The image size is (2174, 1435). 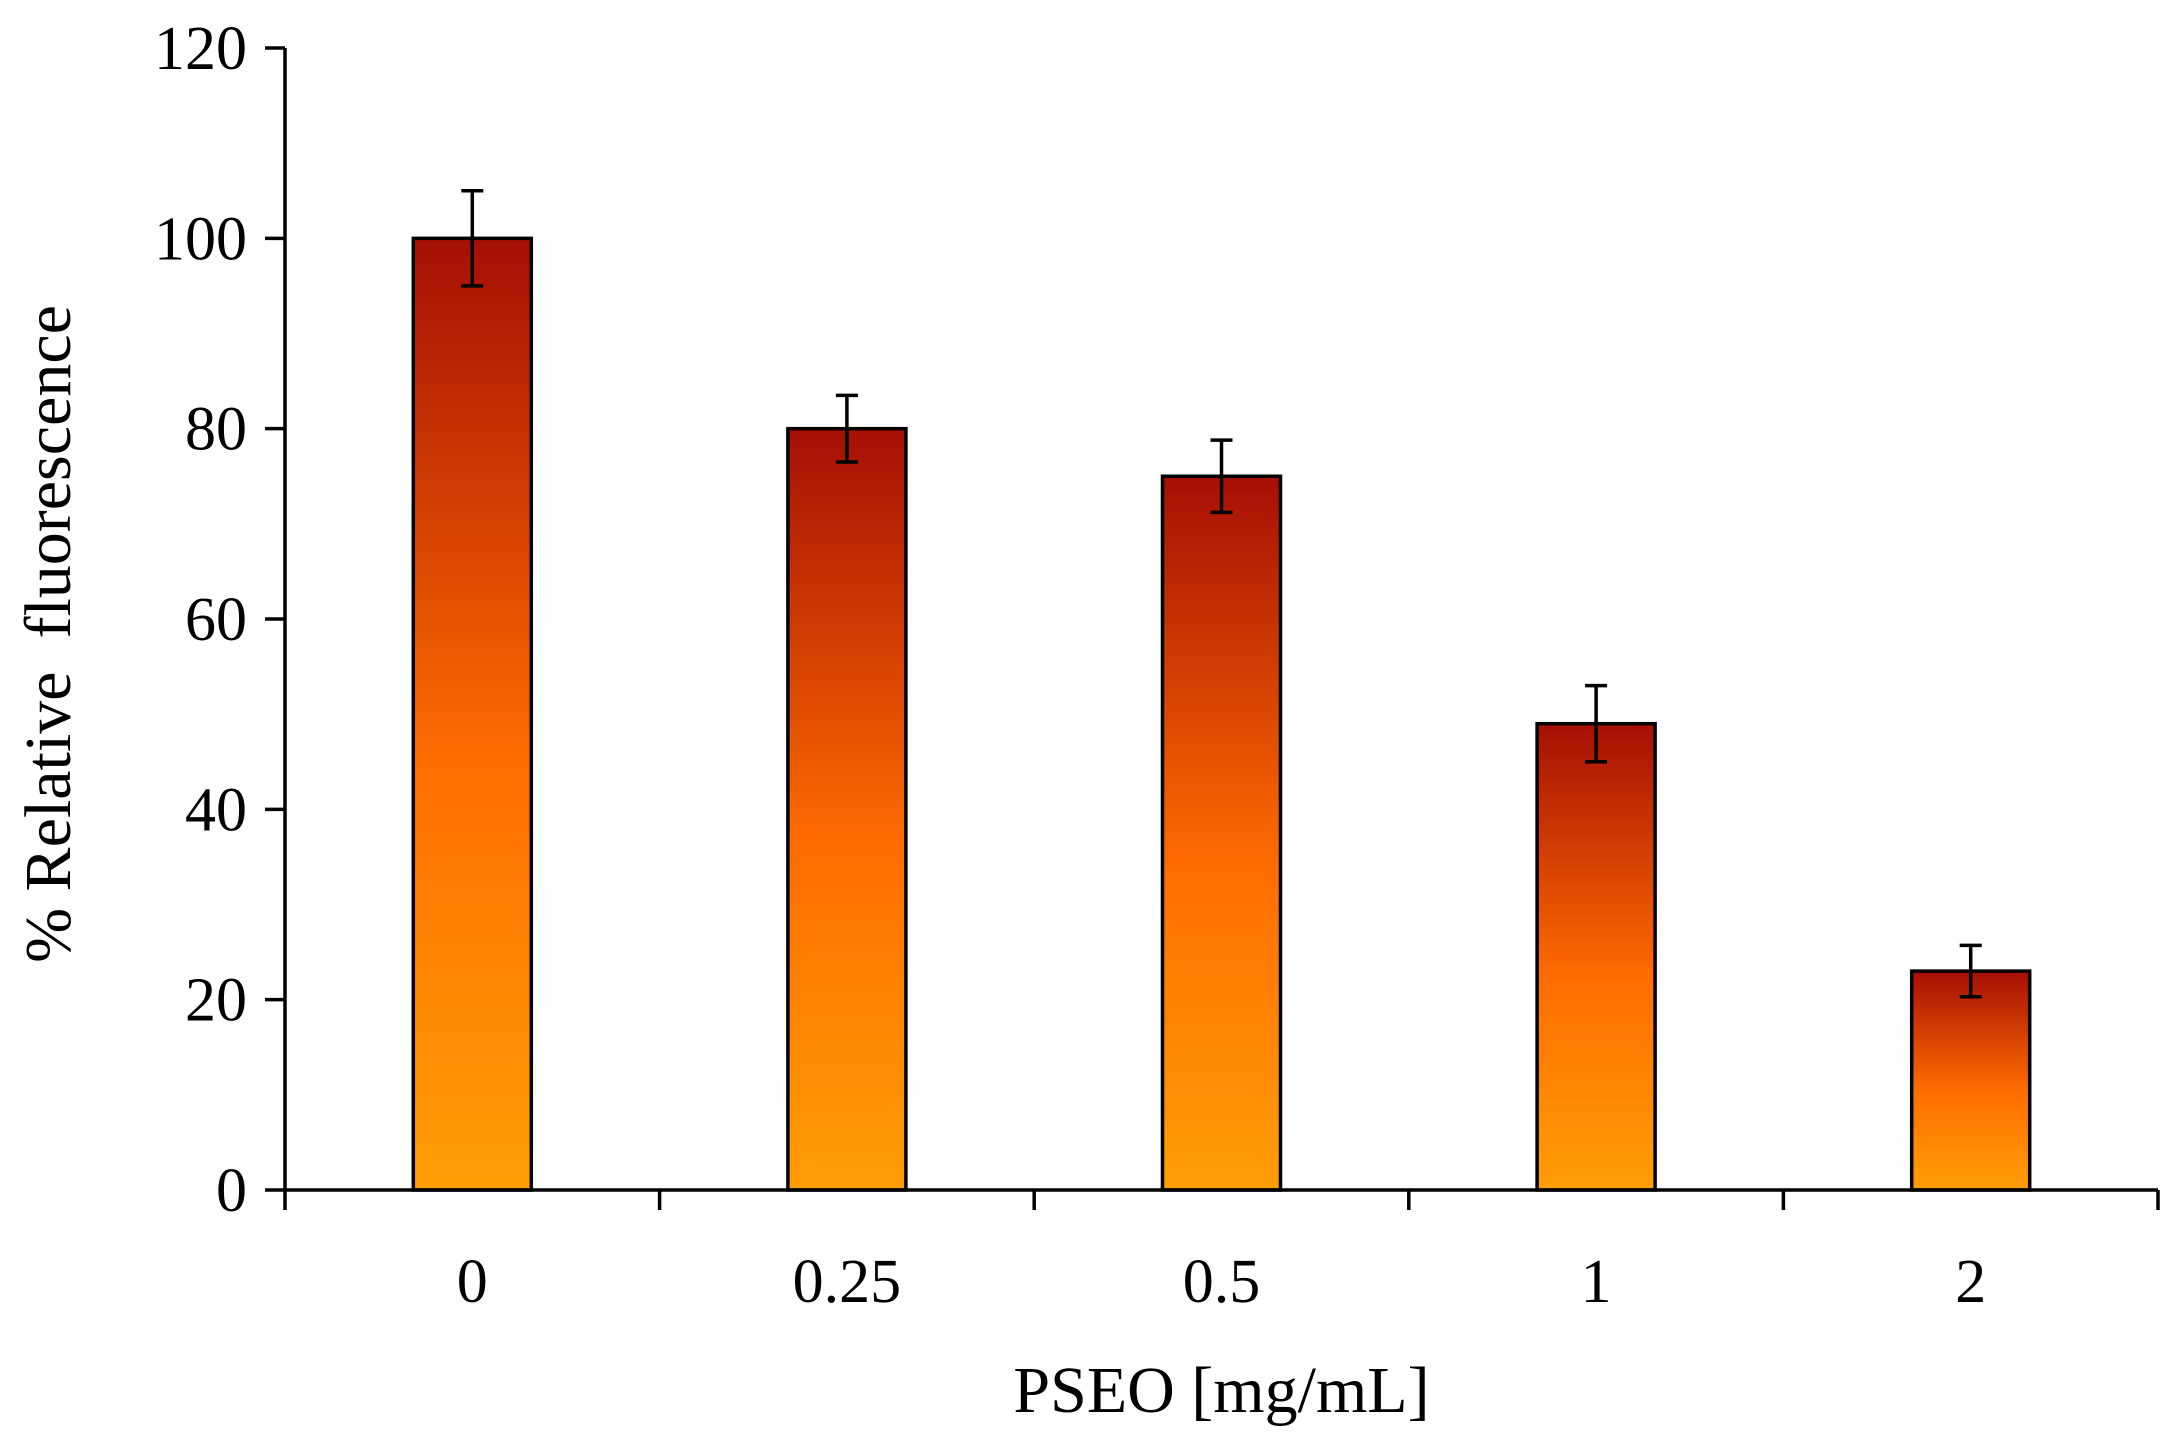 I want to click on y-tick-label-40: 40, so click(x=216, y=810).